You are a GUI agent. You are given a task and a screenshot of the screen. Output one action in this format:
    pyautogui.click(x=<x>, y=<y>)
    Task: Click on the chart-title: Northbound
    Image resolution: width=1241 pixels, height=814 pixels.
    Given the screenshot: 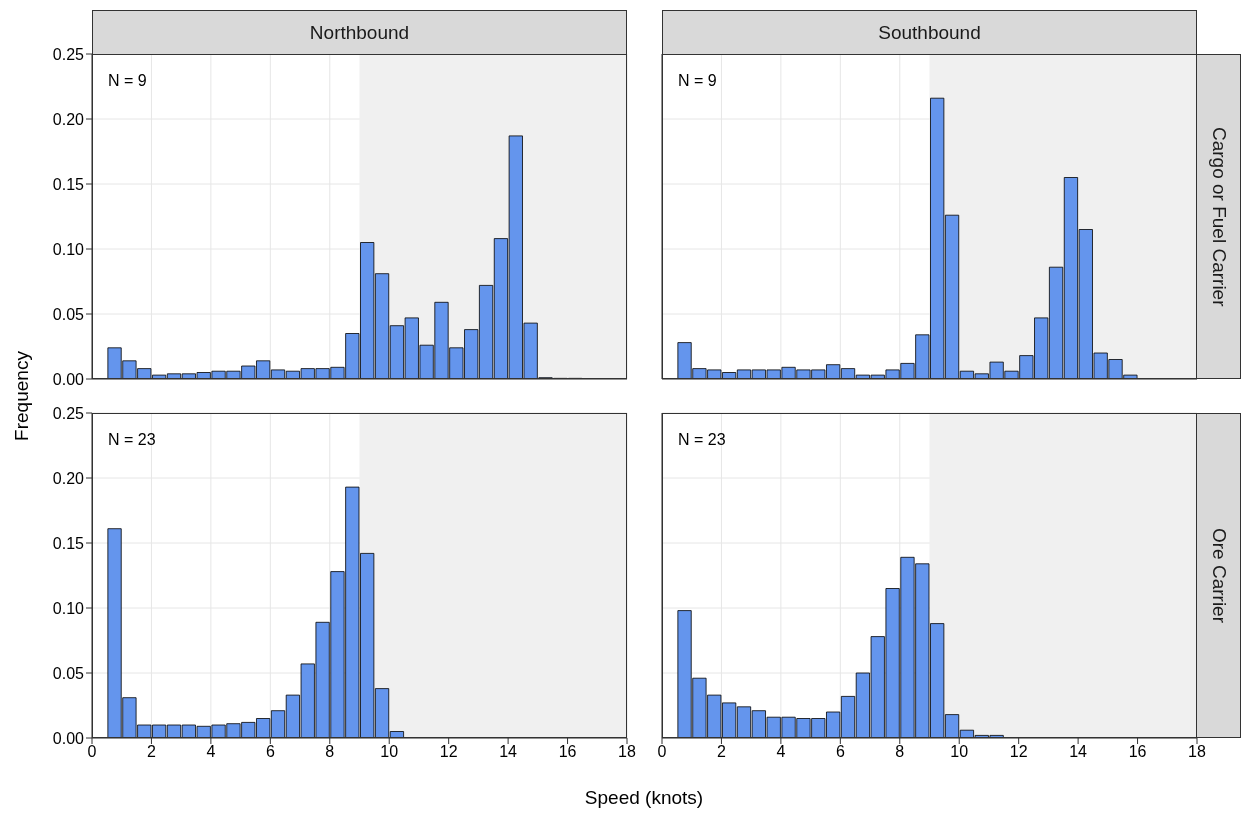 What is the action you would take?
    pyautogui.click(x=359, y=32)
    